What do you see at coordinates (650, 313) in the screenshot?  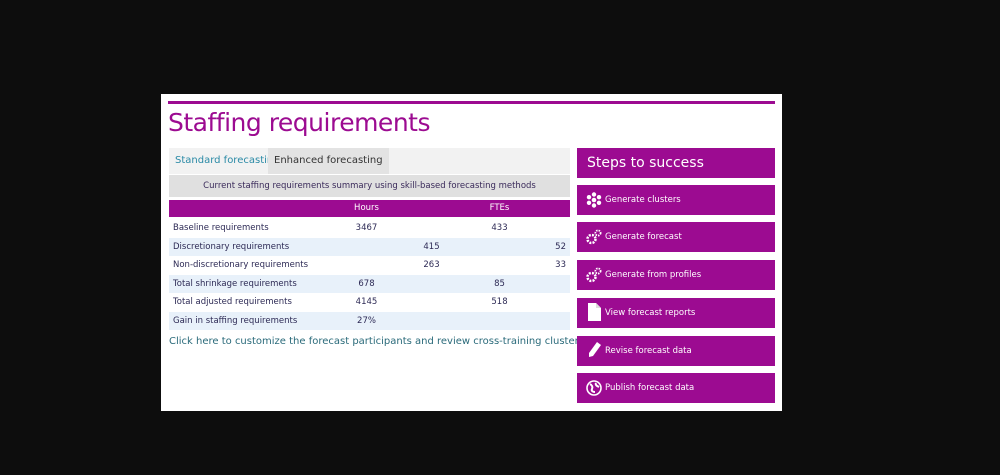 I see `button-label: View forecast reports` at bounding box center [650, 313].